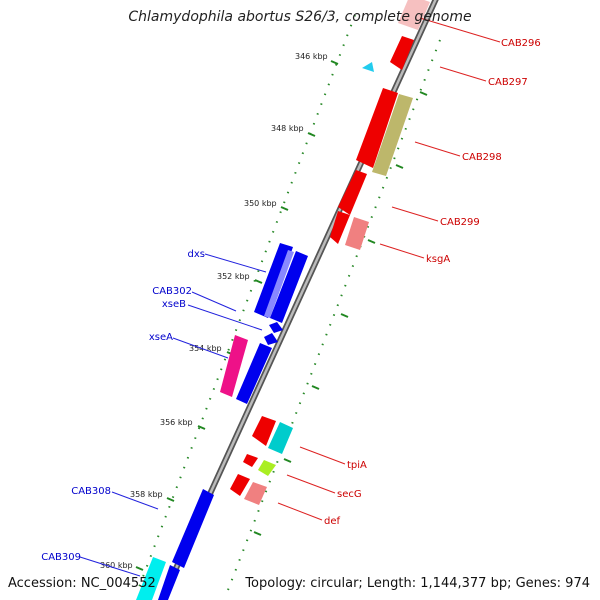 The width and height of the screenshot is (600, 600). Describe the element at coordinates (264, 431) in the screenshot. I see `gene-tpiA-a` at that location.